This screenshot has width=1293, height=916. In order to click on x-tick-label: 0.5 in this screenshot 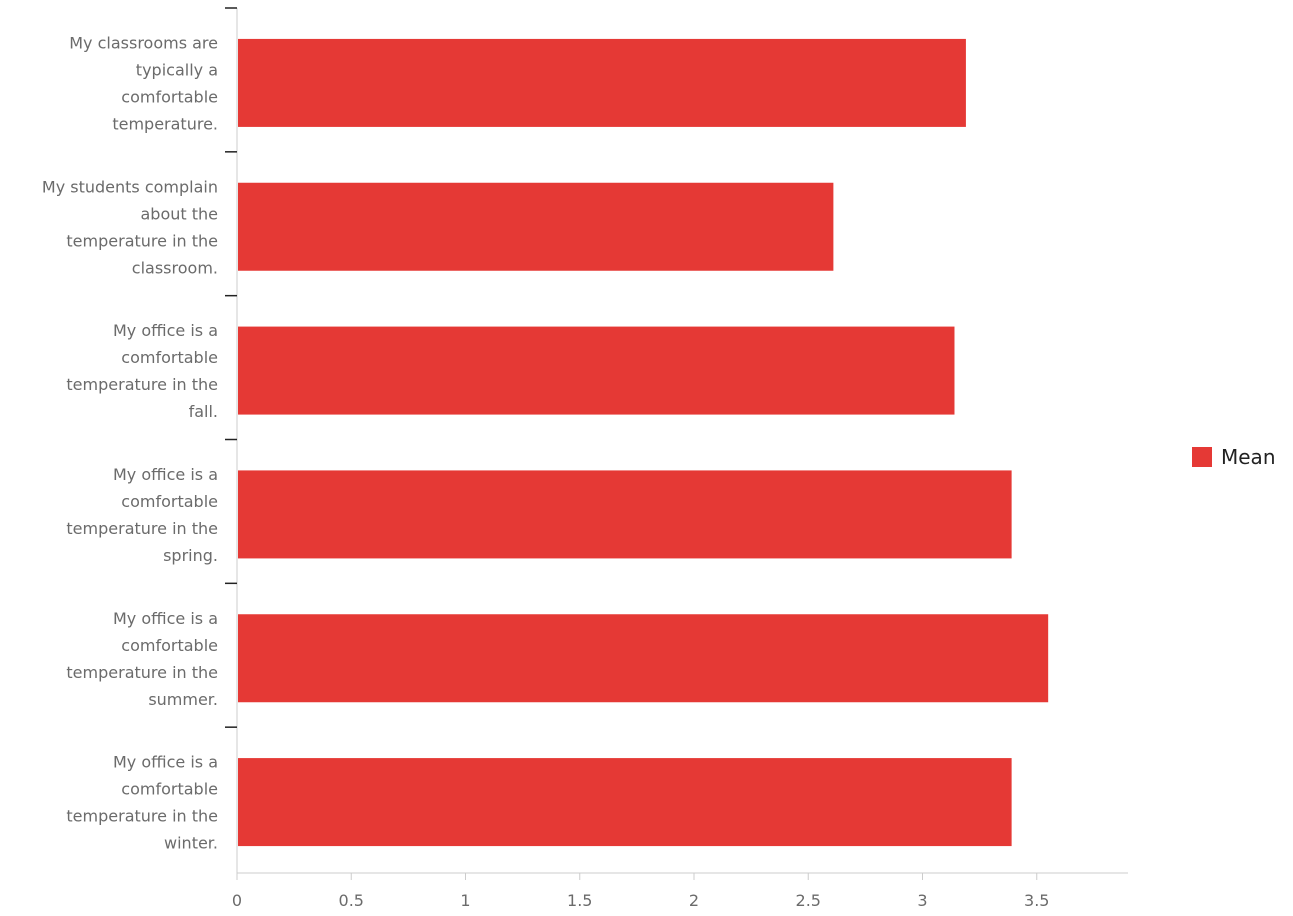, I will do `click(351, 900)`.